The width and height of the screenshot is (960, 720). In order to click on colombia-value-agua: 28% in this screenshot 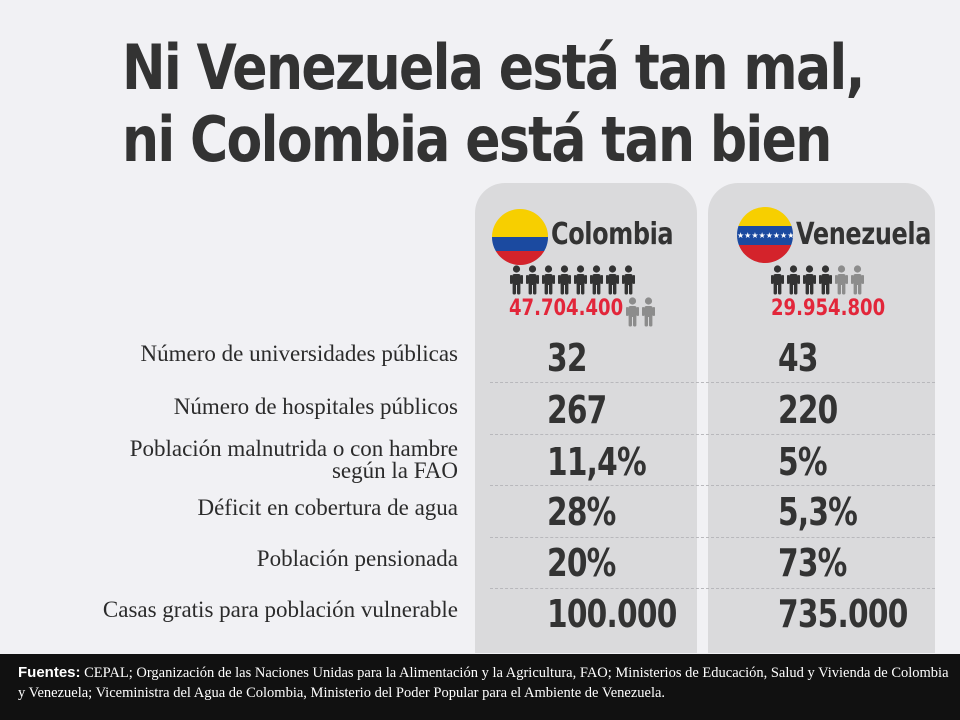, I will do `click(581, 512)`.